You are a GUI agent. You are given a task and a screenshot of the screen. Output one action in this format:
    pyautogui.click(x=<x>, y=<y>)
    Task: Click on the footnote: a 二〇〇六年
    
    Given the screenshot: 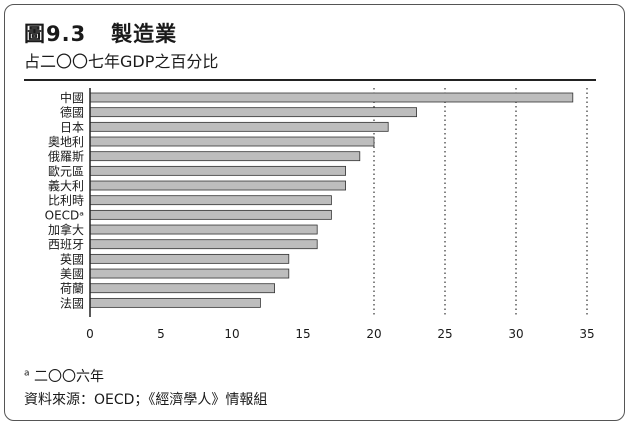 What is the action you would take?
    pyautogui.click(x=64, y=376)
    